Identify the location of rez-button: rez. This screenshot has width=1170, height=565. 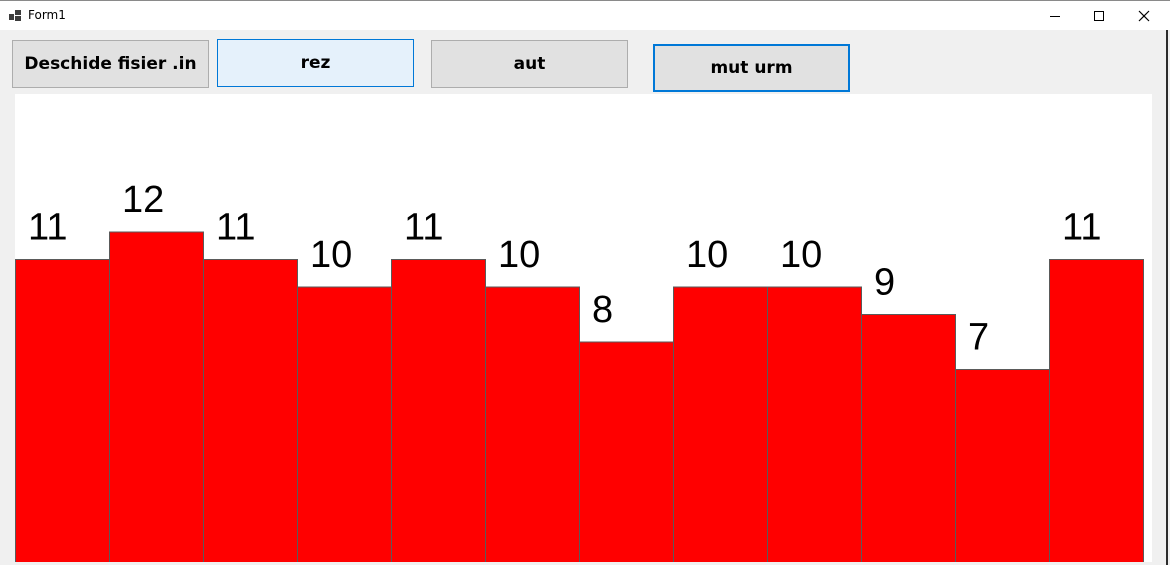
(315, 63).